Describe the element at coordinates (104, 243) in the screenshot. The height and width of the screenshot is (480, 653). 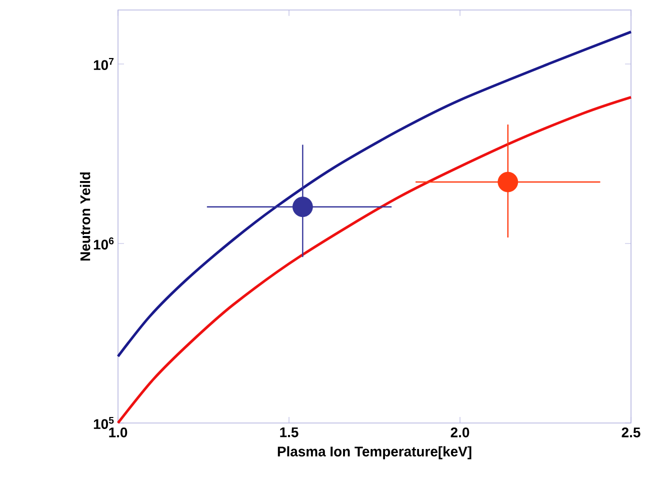
I see `y-tick-label: 10$^{6}$` at that location.